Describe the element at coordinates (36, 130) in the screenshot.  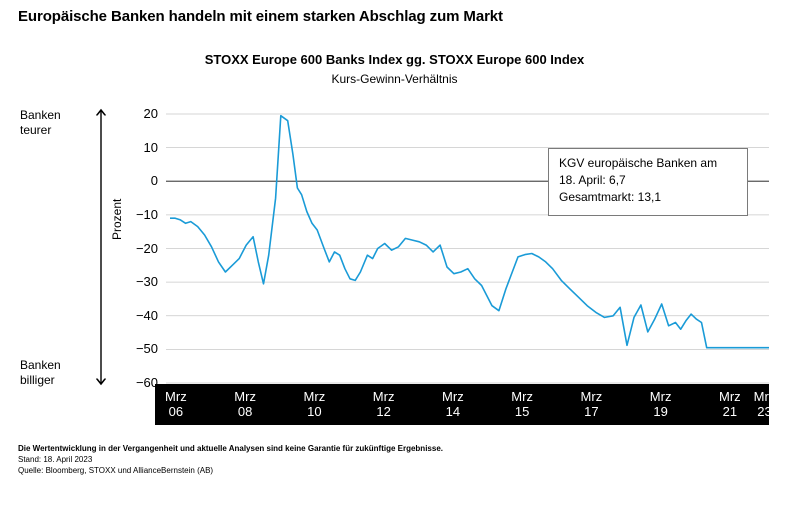
I see `label-banks-expensive-line2: teurer` at that location.